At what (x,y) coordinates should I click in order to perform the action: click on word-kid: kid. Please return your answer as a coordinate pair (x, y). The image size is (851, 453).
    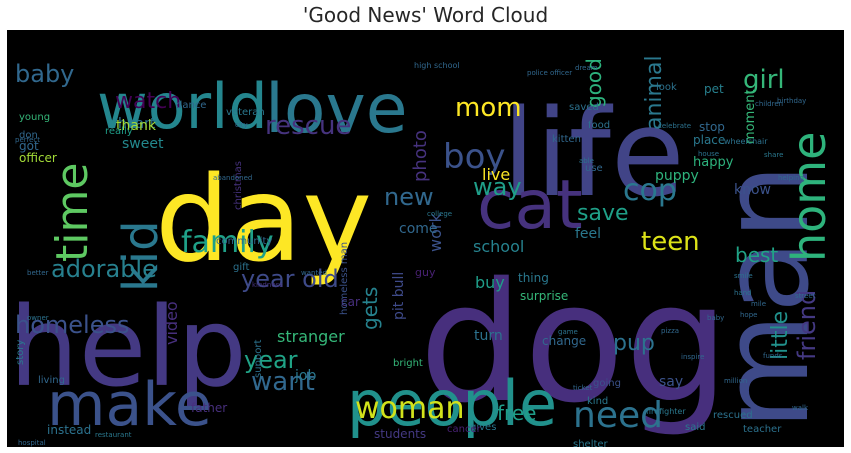
    Looking at the image, I should click on (141, 256).